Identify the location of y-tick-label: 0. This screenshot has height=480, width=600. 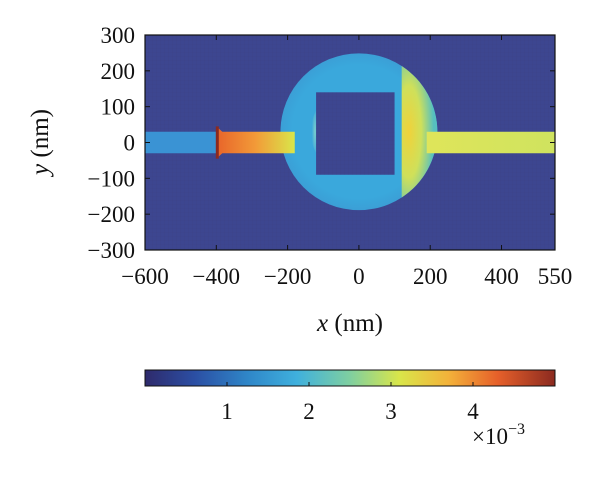
(130, 143).